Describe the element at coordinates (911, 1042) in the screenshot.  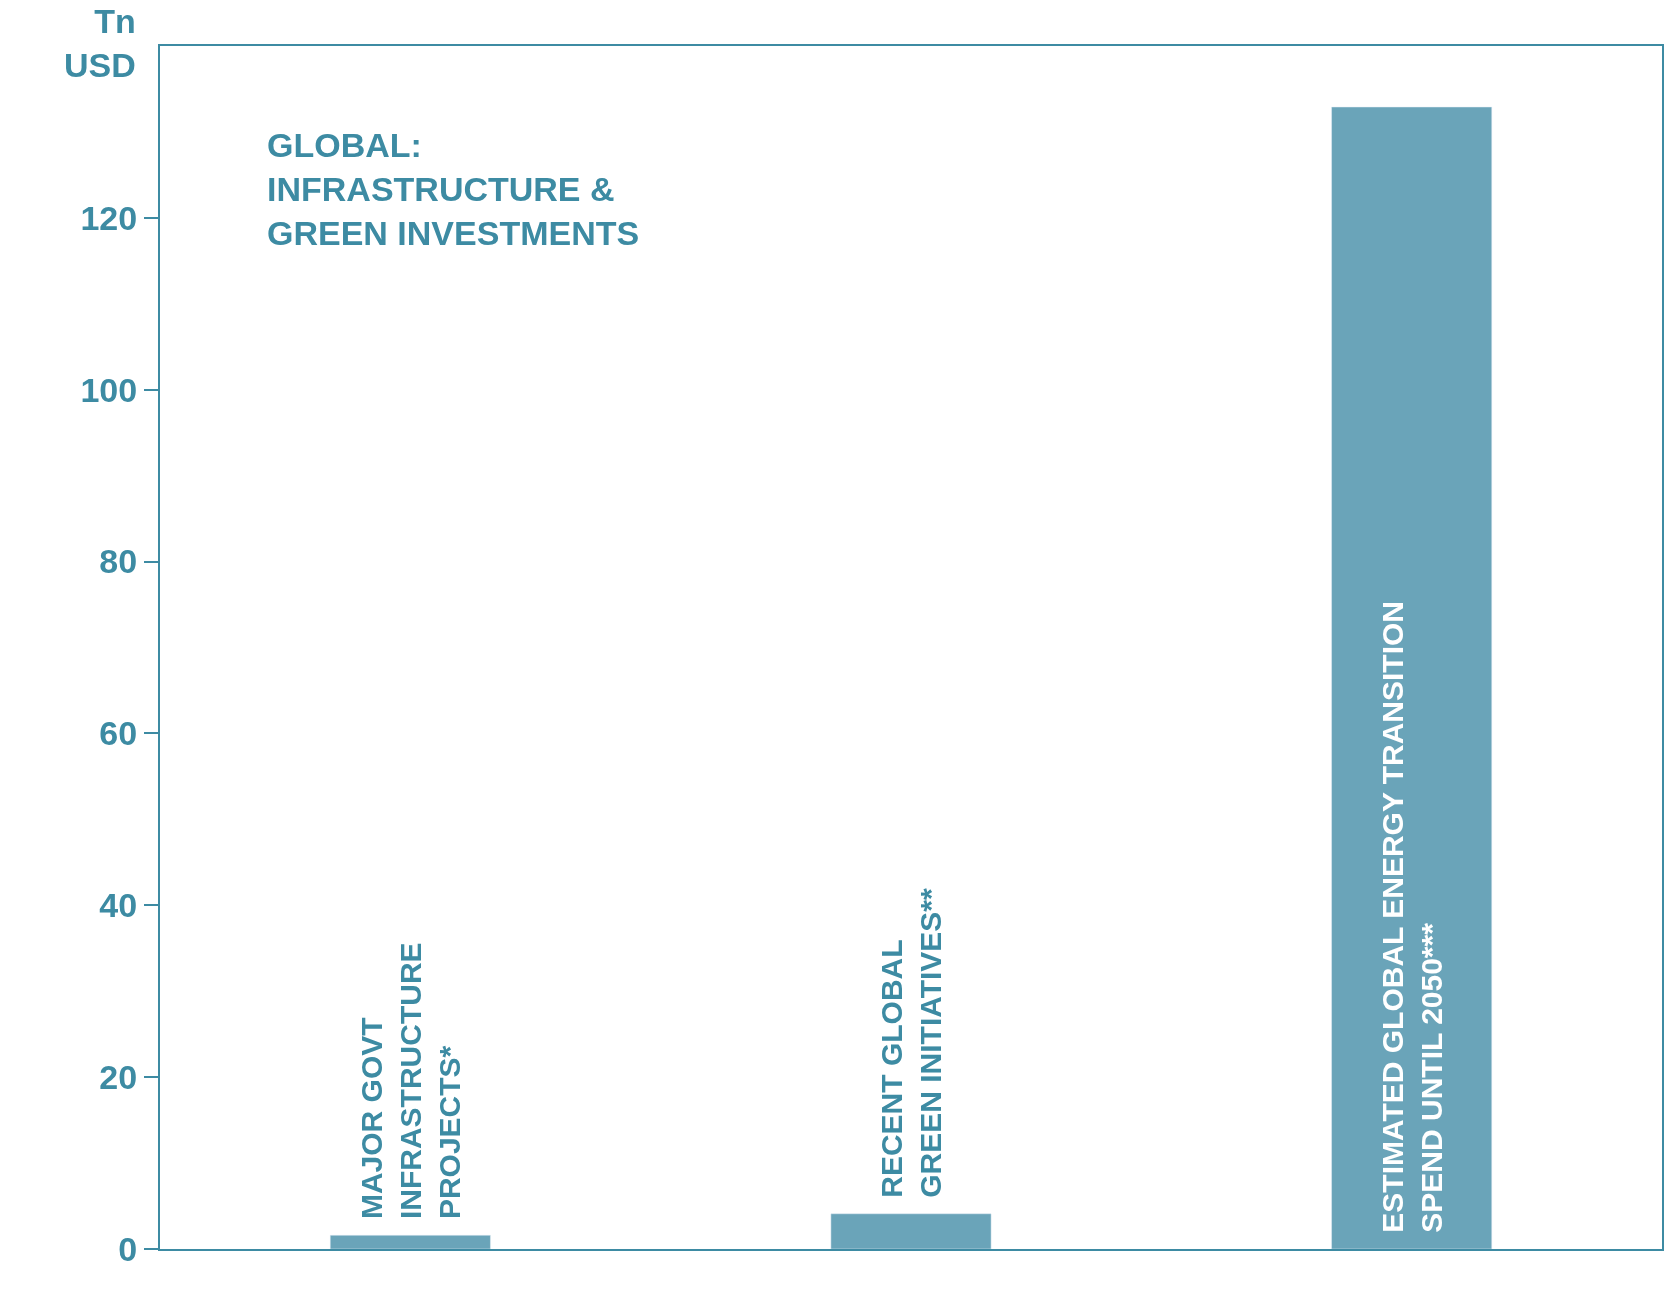
I see `x-tick-label: RECENT GLOBAL GREEN INITIATIVES**` at that location.